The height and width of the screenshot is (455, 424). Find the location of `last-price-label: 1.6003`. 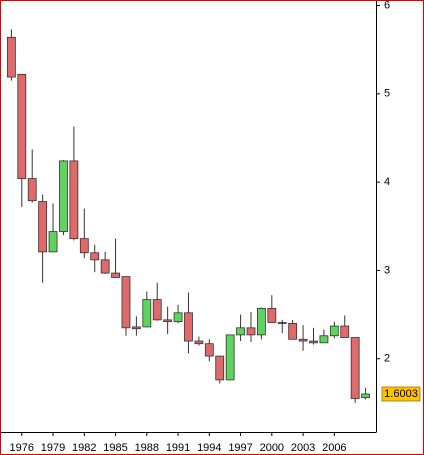

last-price-label: 1.6003 is located at coordinates (401, 394).